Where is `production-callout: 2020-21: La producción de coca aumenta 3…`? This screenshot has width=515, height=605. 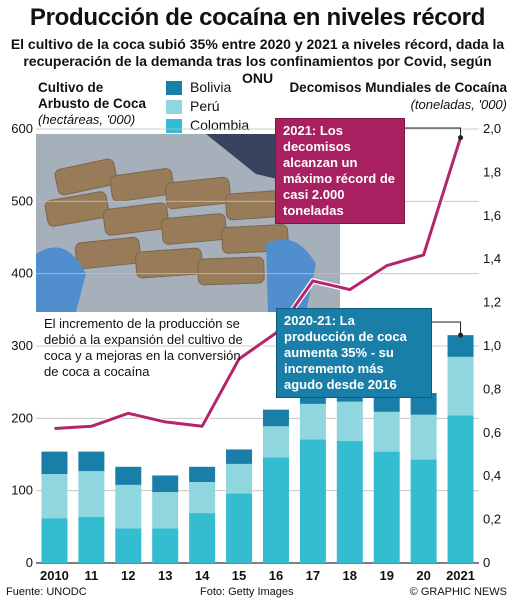 production-callout: 2020-21: La producción de coca aumenta 3… is located at coordinates (354, 353).